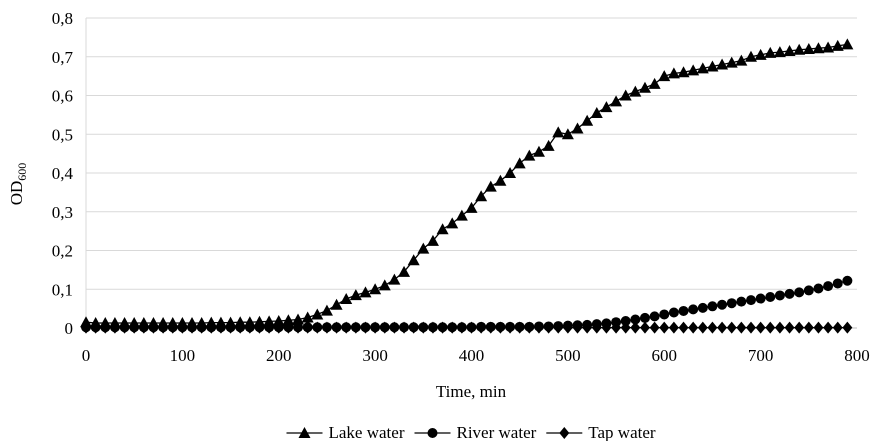 The width and height of the screenshot is (876, 441). I want to click on y-tick-label: 0,4, so click(63, 173).